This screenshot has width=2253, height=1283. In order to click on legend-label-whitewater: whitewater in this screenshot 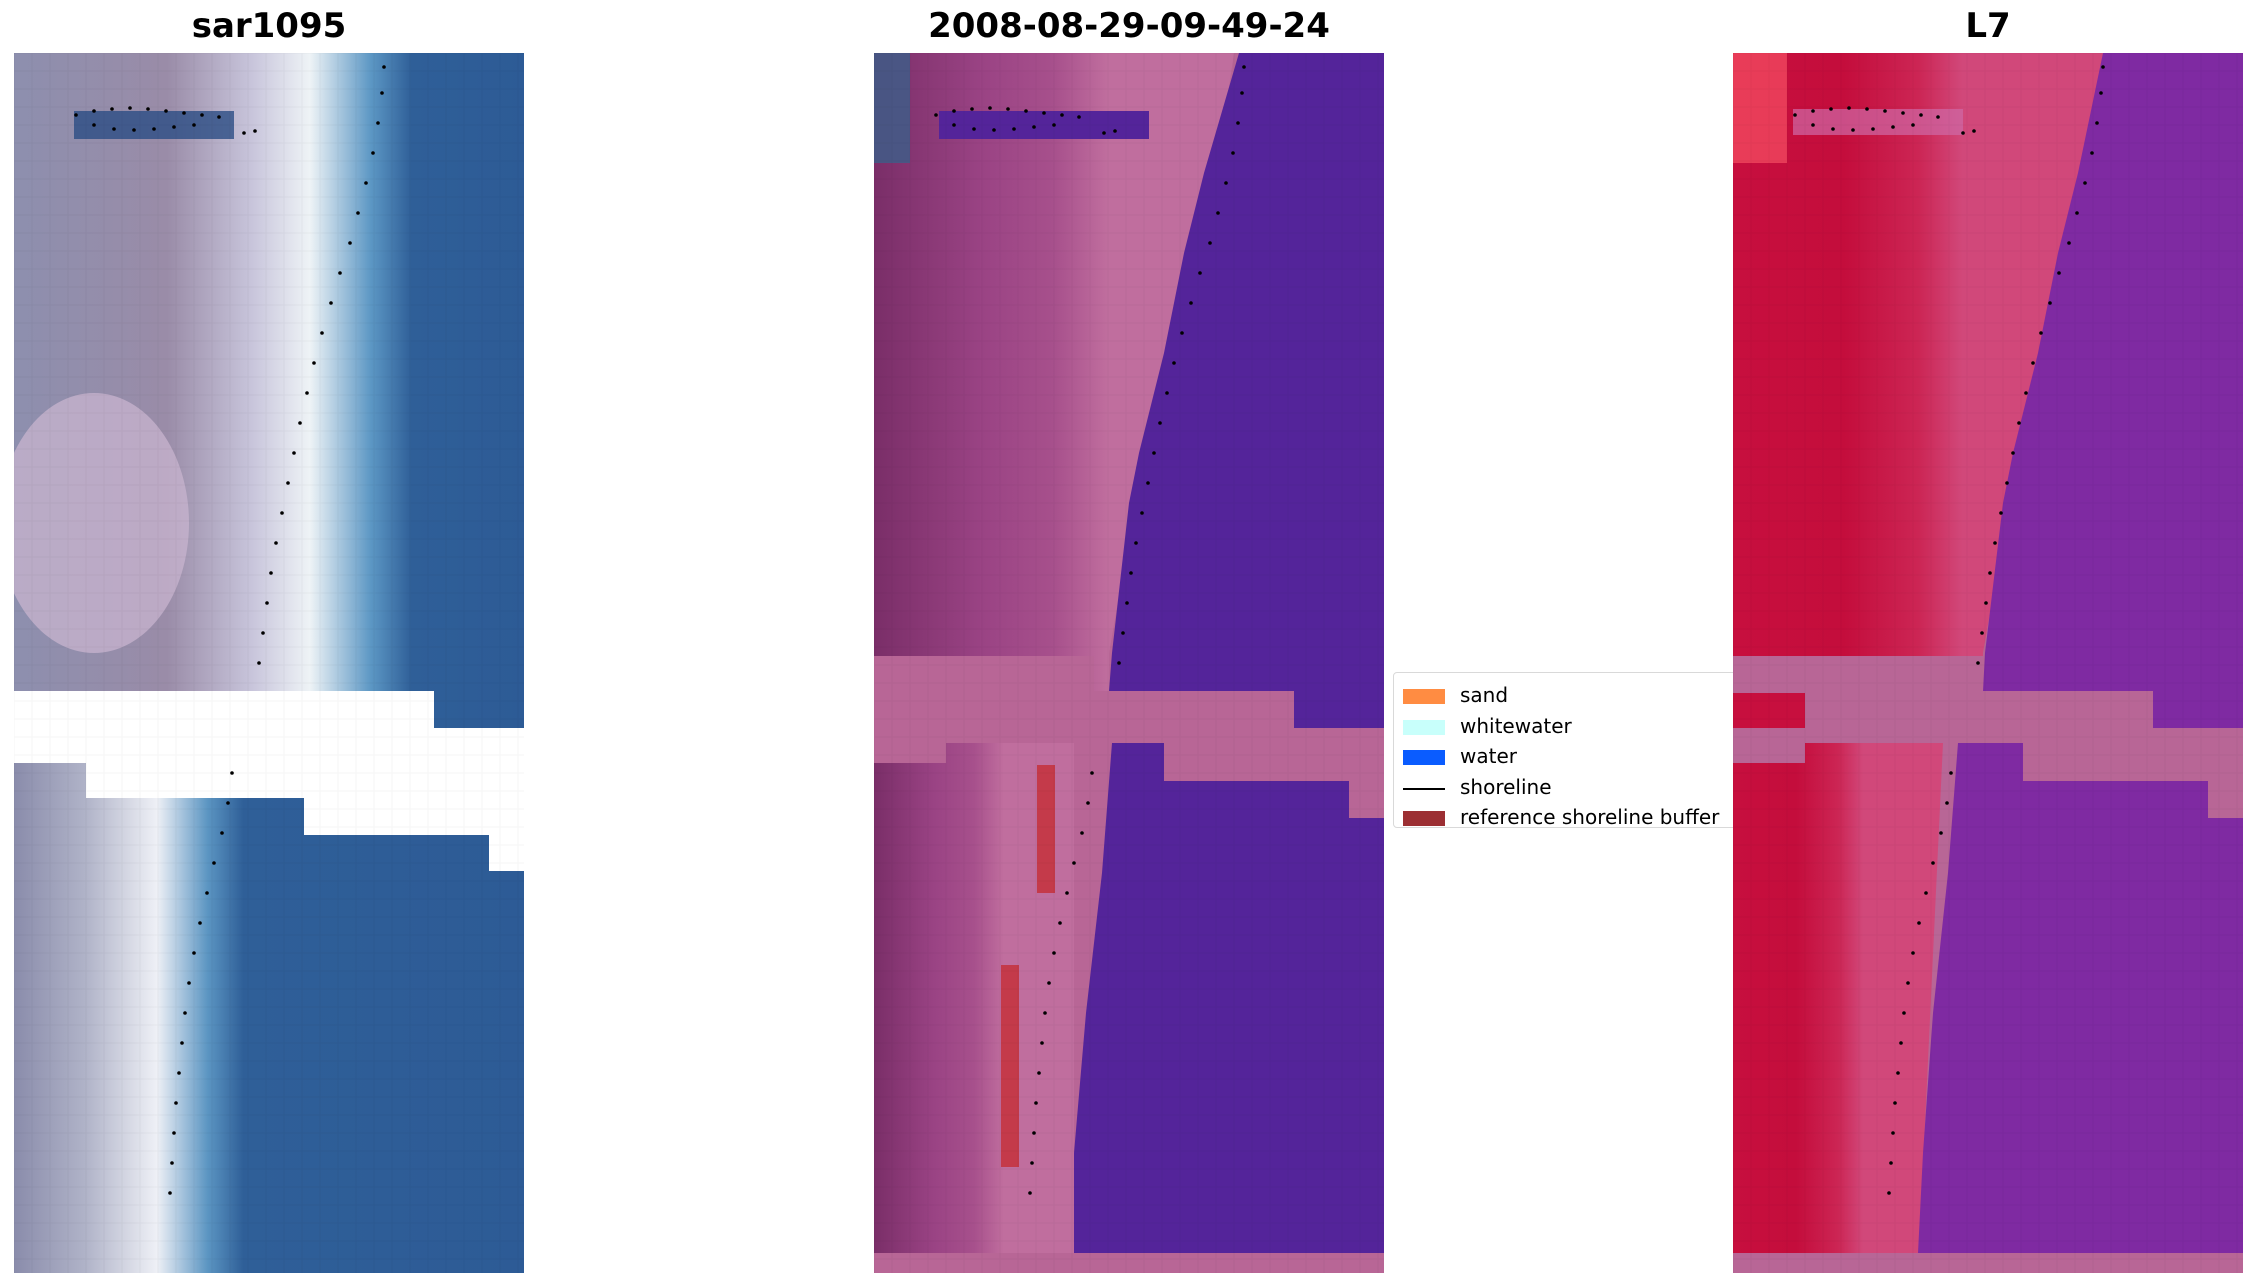, I will do `click(1516, 725)`.